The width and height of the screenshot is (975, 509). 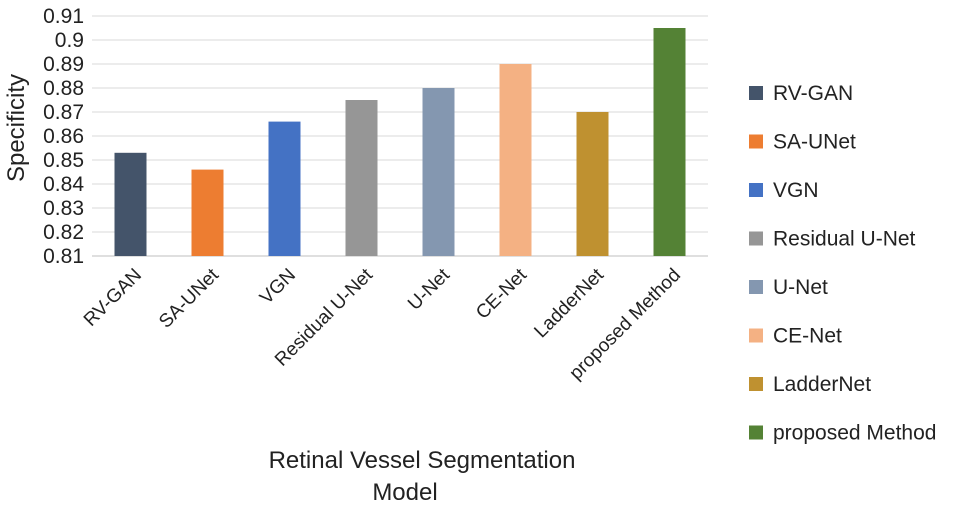 What do you see at coordinates (854, 433) in the screenshot?
I see `legend-label: proposed Method` at bounding box center [854, 433].